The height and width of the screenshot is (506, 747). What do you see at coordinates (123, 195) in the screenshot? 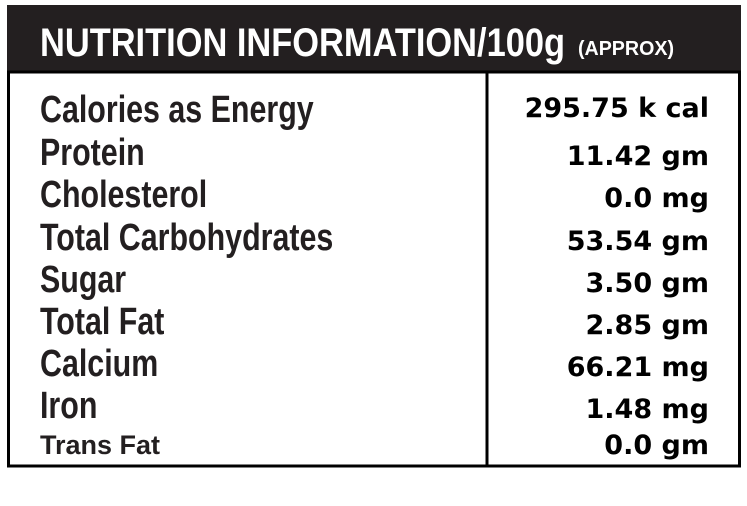
I see `row-label: Cholesterol` at bounding box center [123, 195].